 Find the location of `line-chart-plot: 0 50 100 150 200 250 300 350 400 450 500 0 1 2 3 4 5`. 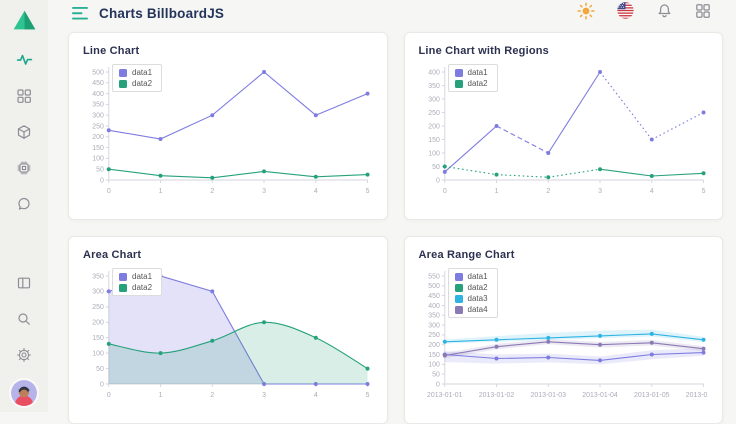

line-chart-plot: 0 50 100 150 200 250 300 350 400 450 500 0 1 2 3 4 5 is located at coordinates (228, 130).